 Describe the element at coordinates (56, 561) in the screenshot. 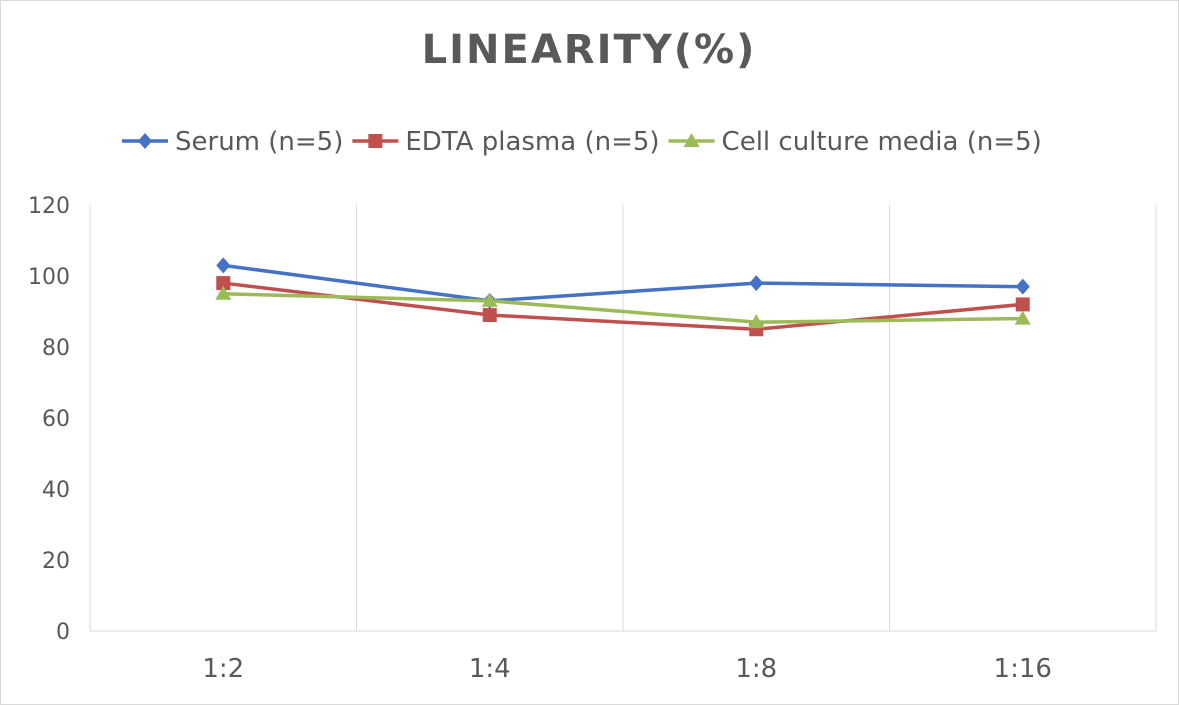

I see `y-tick-label: 20` at that location.